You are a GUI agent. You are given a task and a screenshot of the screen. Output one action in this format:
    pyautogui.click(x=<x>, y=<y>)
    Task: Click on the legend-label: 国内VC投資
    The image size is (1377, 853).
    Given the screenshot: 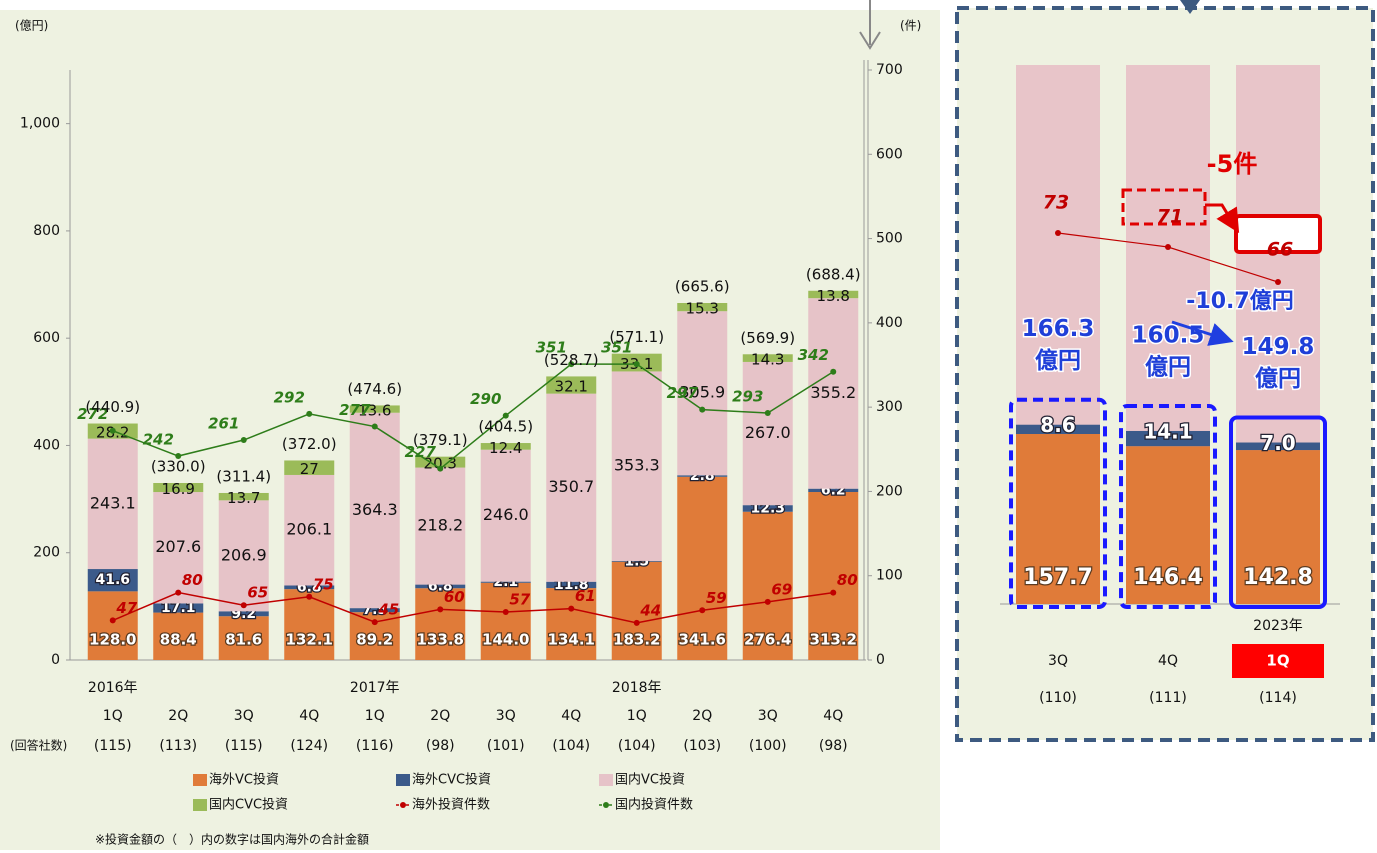 What is the action you would take?
    pyautogui.click(x=650, y=780)
    